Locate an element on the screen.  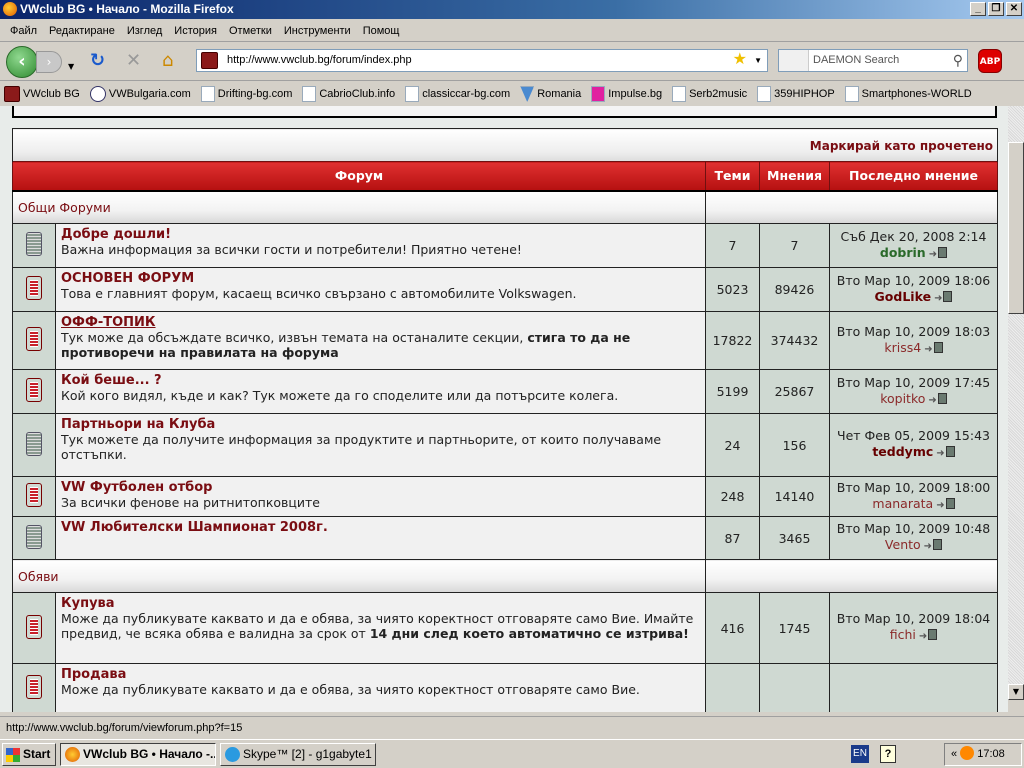
vertical-scrollbar: ▼ is located at coordinates (1016, 403).